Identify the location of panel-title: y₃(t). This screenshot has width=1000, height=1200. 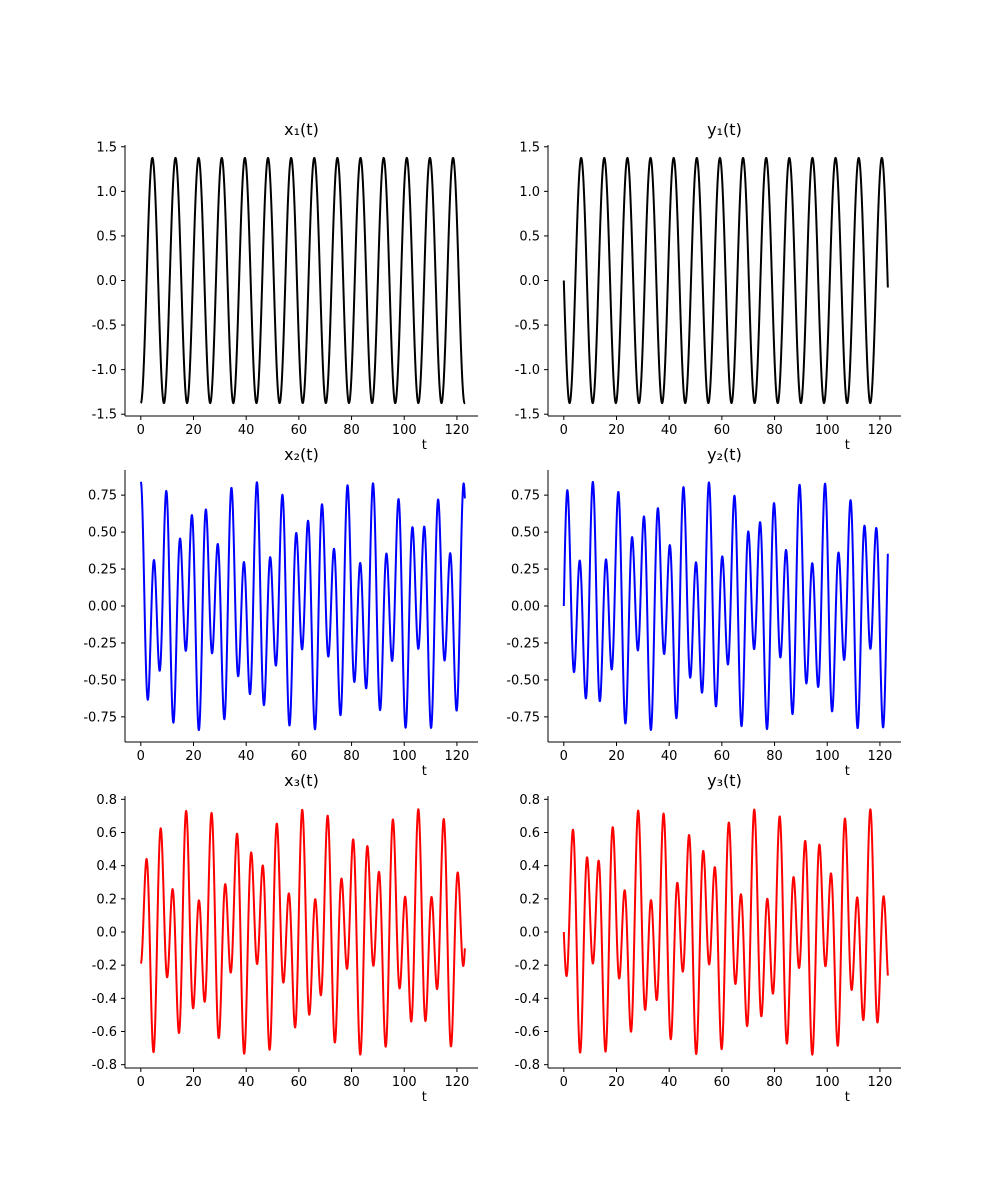
(724, 780).